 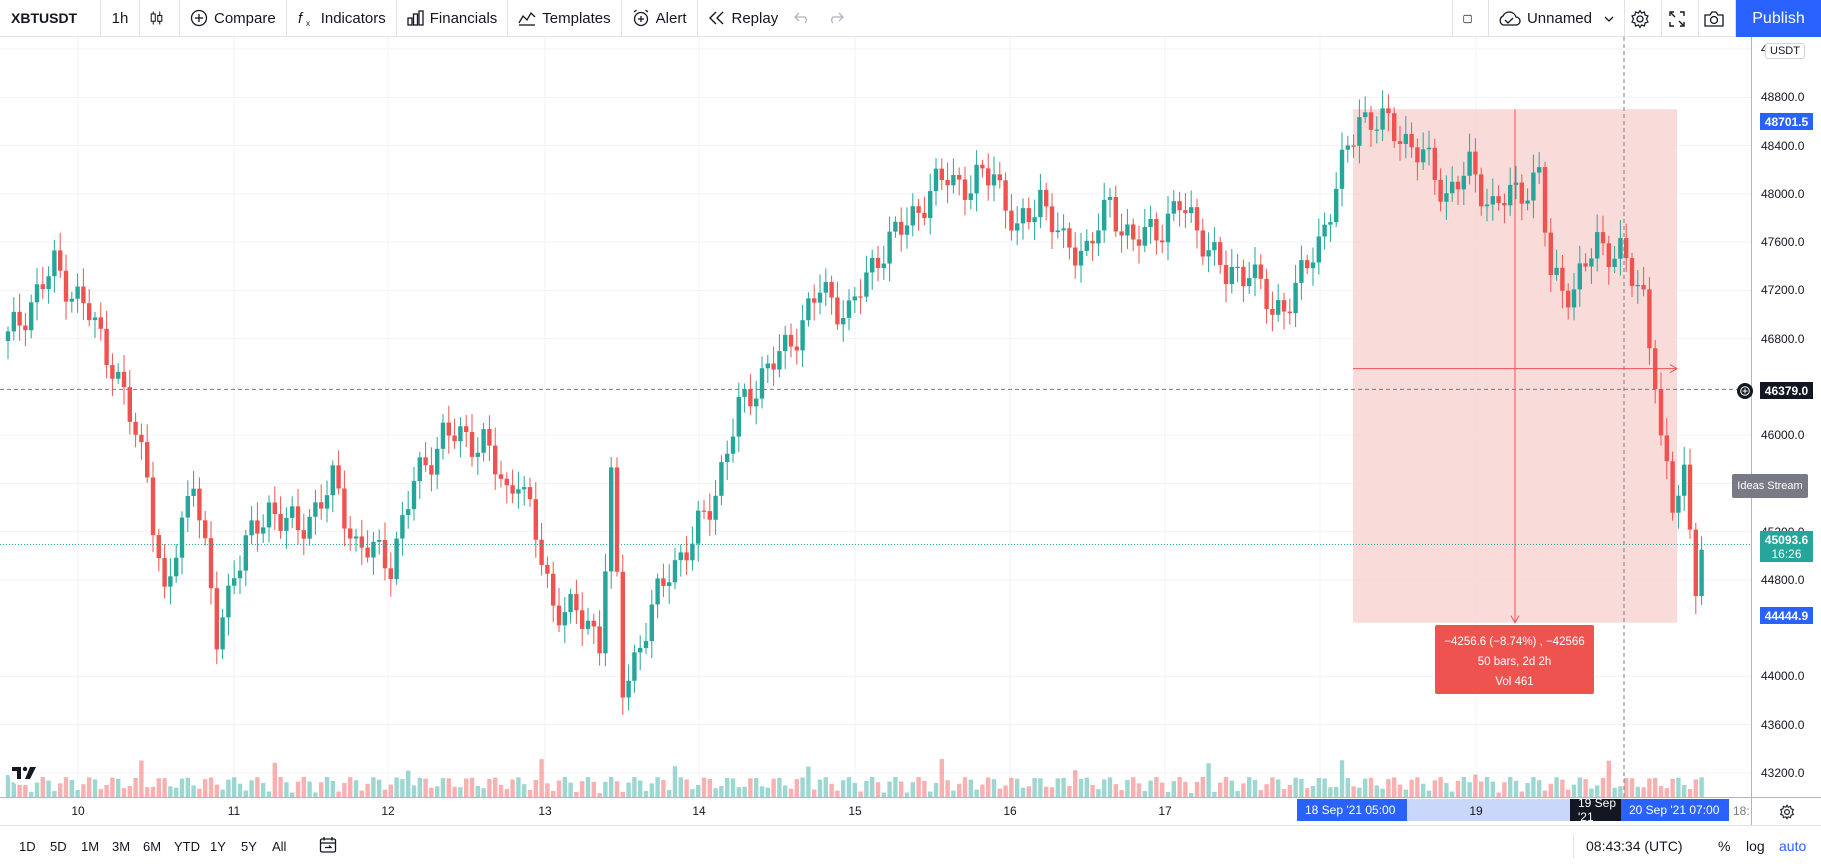 What do you see at coordinates (453, 18) in the screenshot?
I see `financials-button: Financials` at bounding box center [453, 18].